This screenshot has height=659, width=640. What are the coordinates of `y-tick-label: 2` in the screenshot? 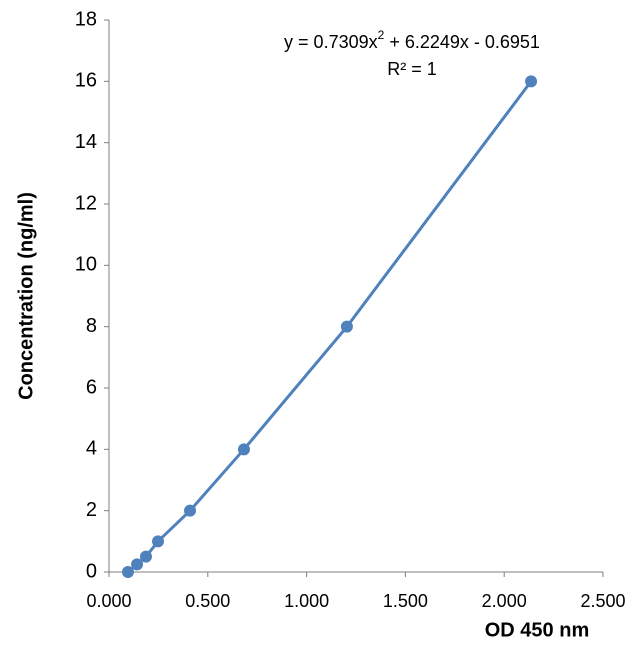 It's located at (91, 510).